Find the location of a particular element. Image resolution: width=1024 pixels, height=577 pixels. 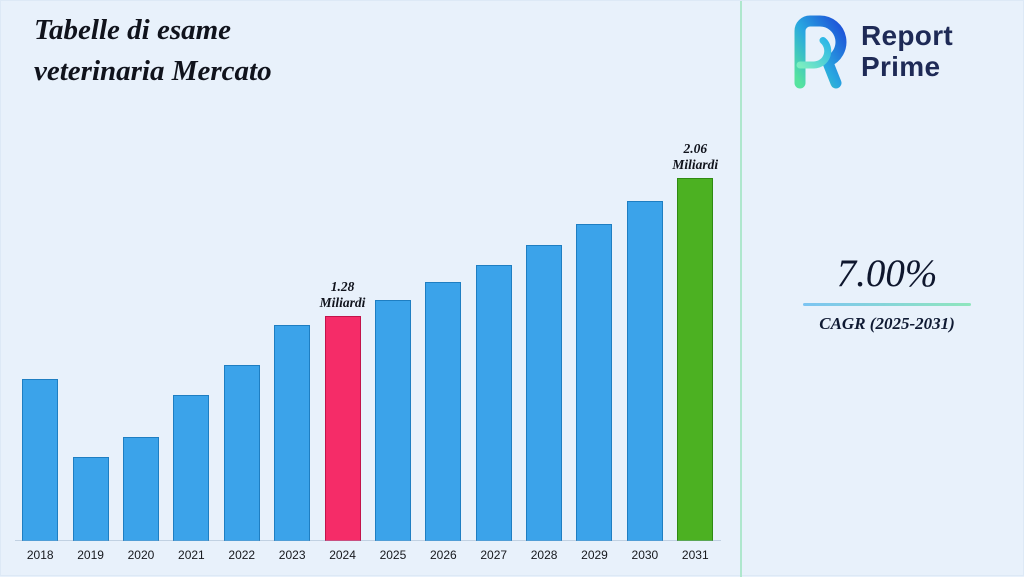

bar-group-2025: 2025 is located at coordinates (393, 432).